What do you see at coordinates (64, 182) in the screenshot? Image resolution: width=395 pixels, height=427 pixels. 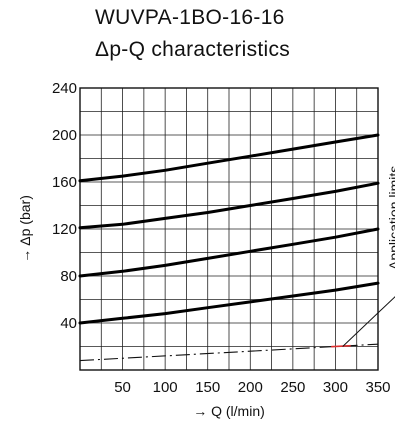 I see `y-tick-label: 160` at bounding box center [64, 182].